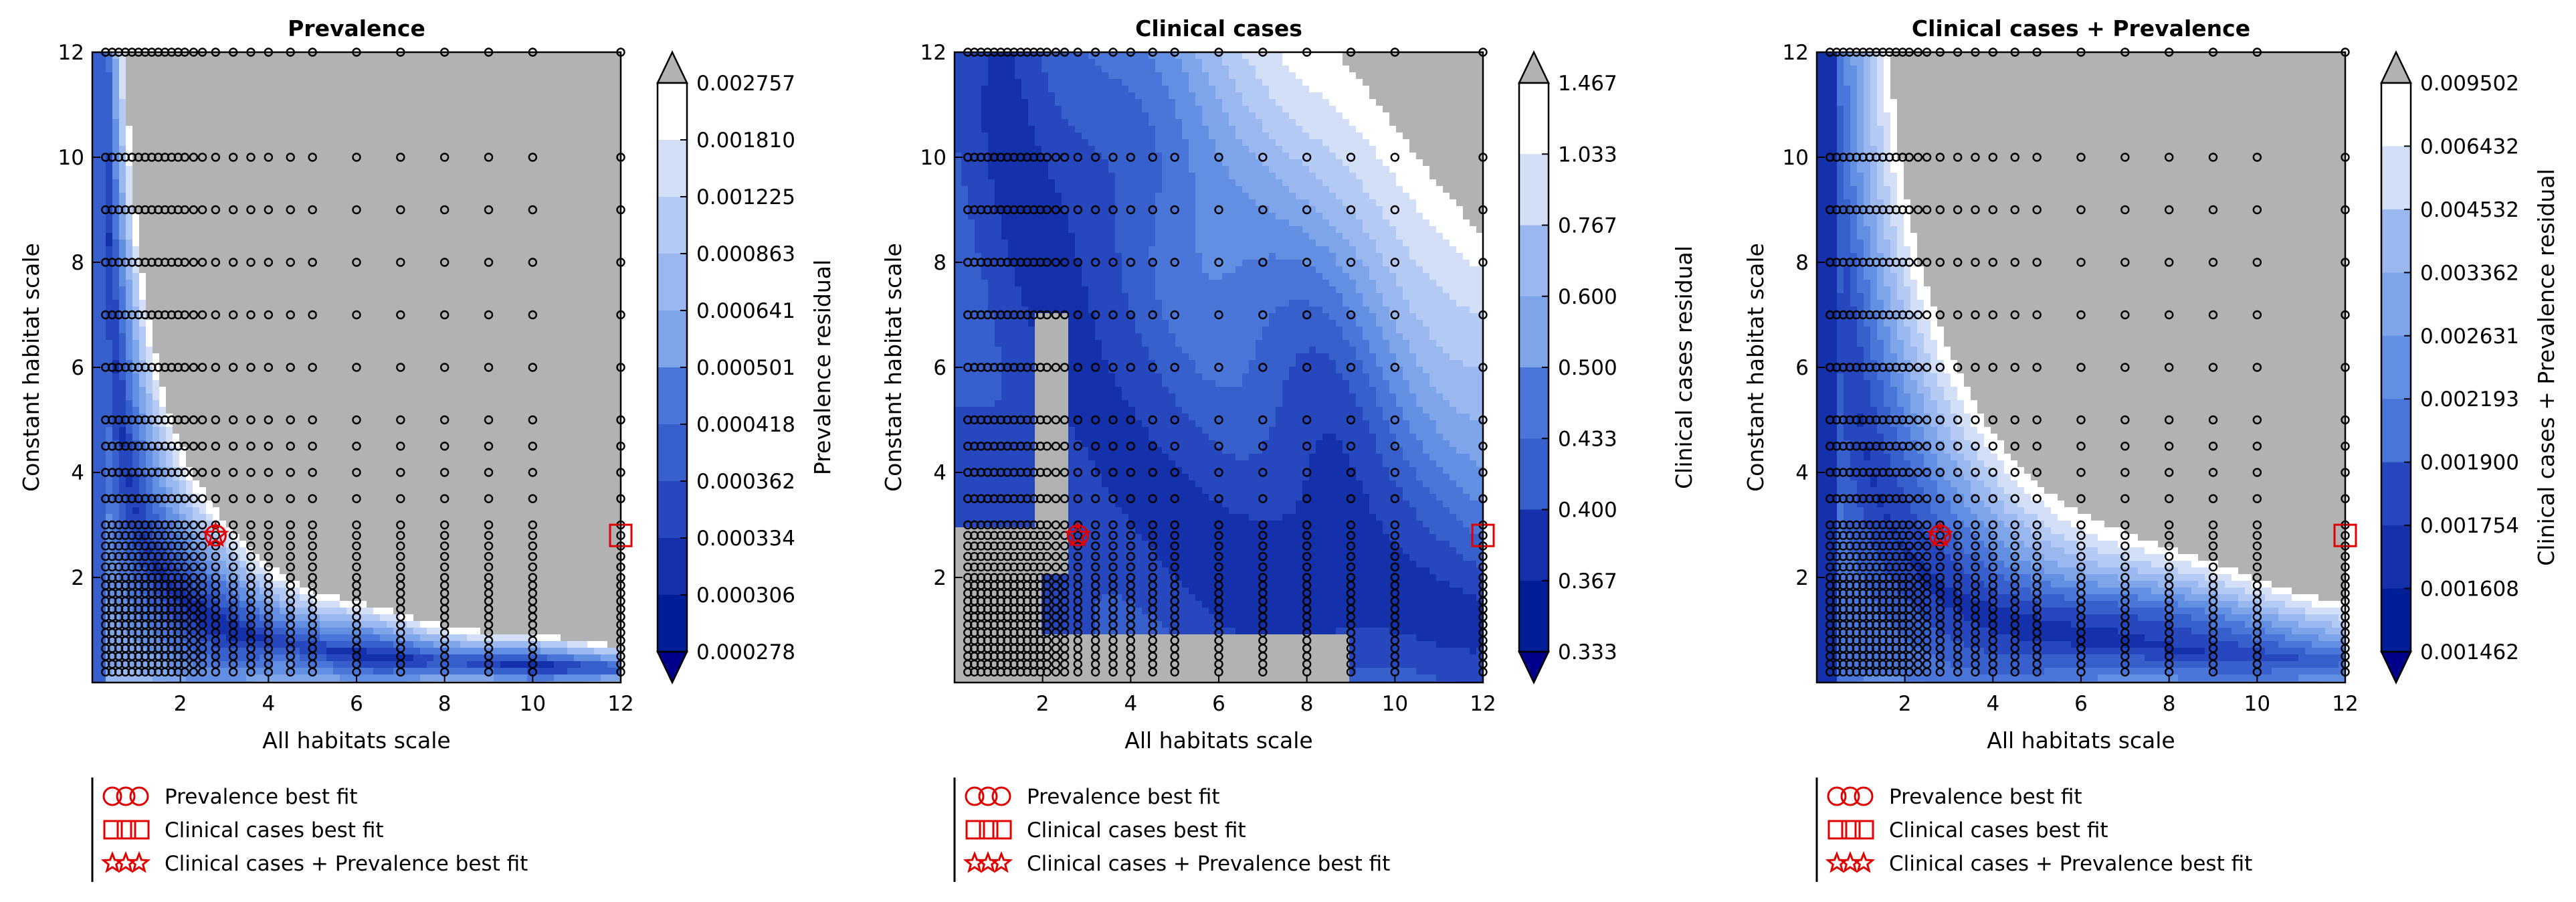 The image size is (2576, 902). I want to click on y-tick-label: 8, so click(1802, 263).